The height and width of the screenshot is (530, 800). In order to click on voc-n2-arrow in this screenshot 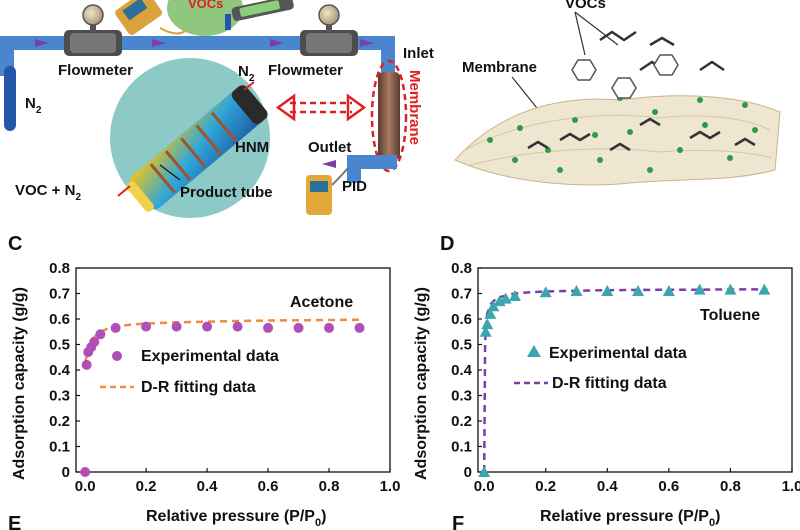, I will do `click(124, 191)`.